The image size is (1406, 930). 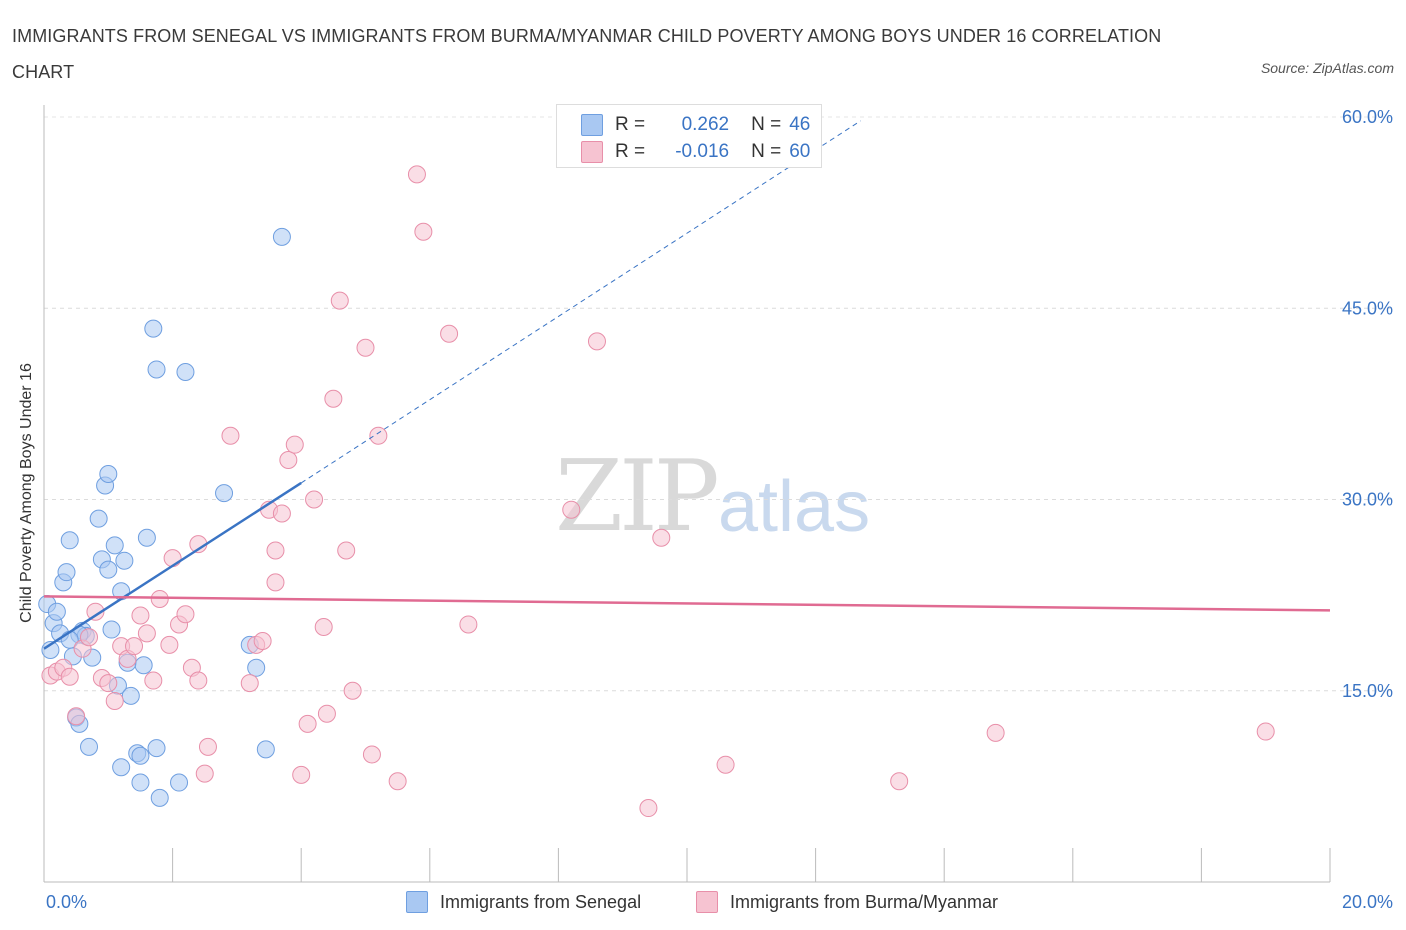 I want to click on legend-n-value-senegal: 46, so click(x=800, y=124).